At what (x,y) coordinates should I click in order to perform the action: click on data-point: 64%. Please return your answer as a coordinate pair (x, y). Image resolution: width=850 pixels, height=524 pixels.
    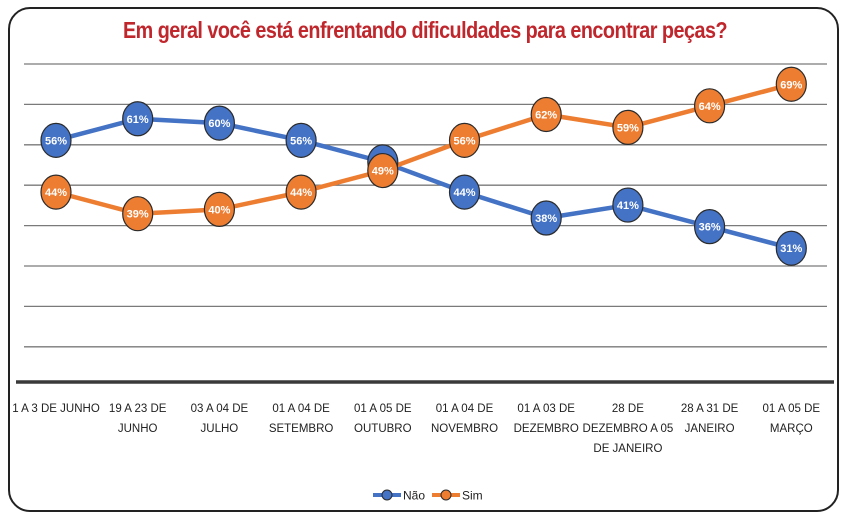
    Looking at the image, I should click on (709, 106).